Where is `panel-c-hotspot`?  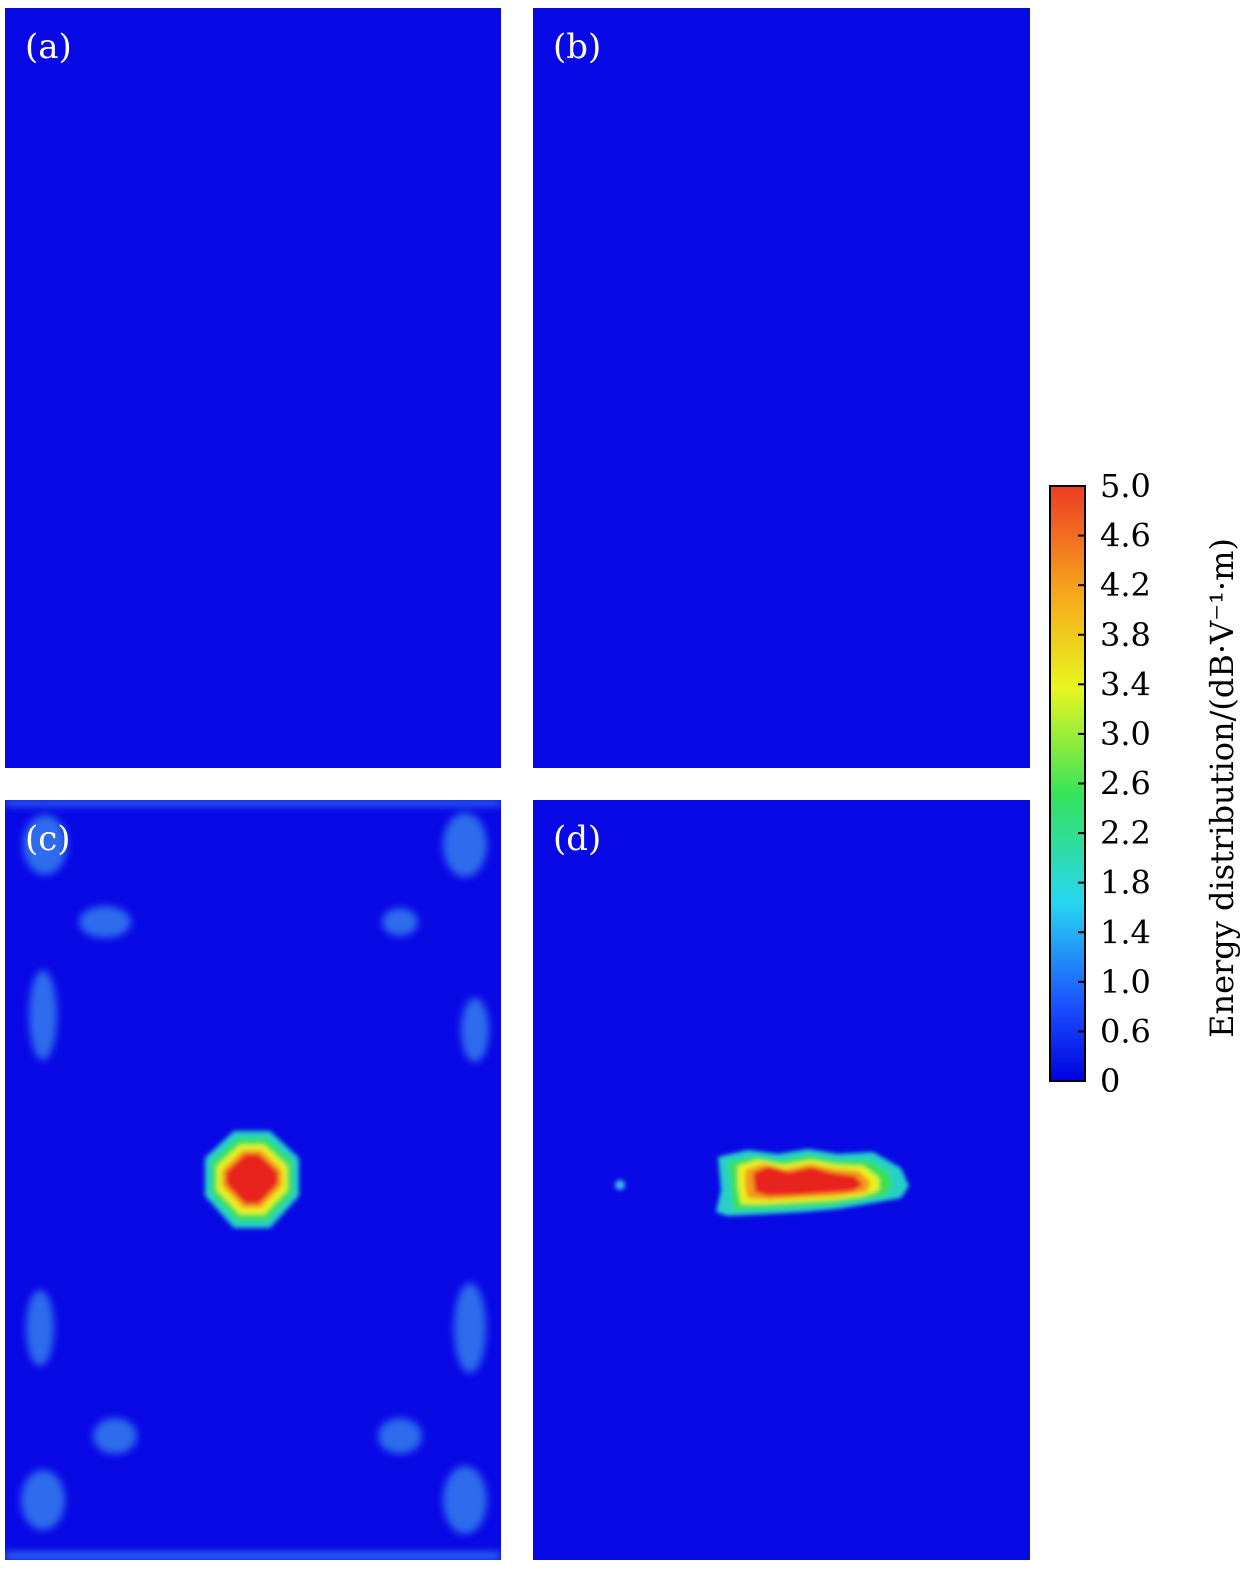
panel-c-hotspot is located at coordinates (252, 1179).